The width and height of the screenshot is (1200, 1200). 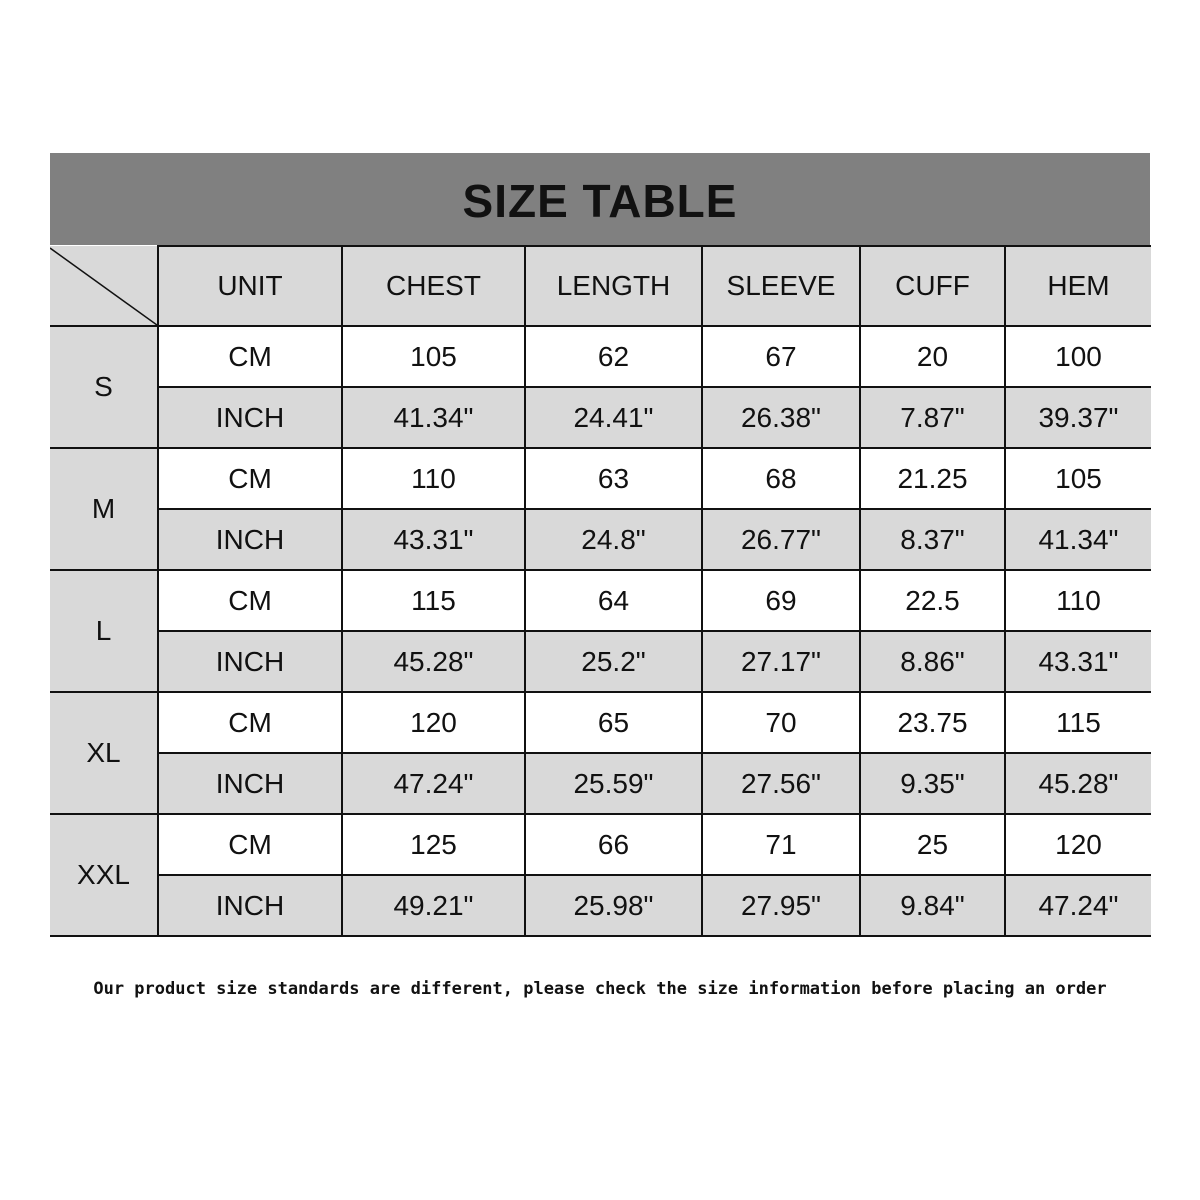 I want to click on value-cell-cuff: 8.37", so click(x=932, y=539).